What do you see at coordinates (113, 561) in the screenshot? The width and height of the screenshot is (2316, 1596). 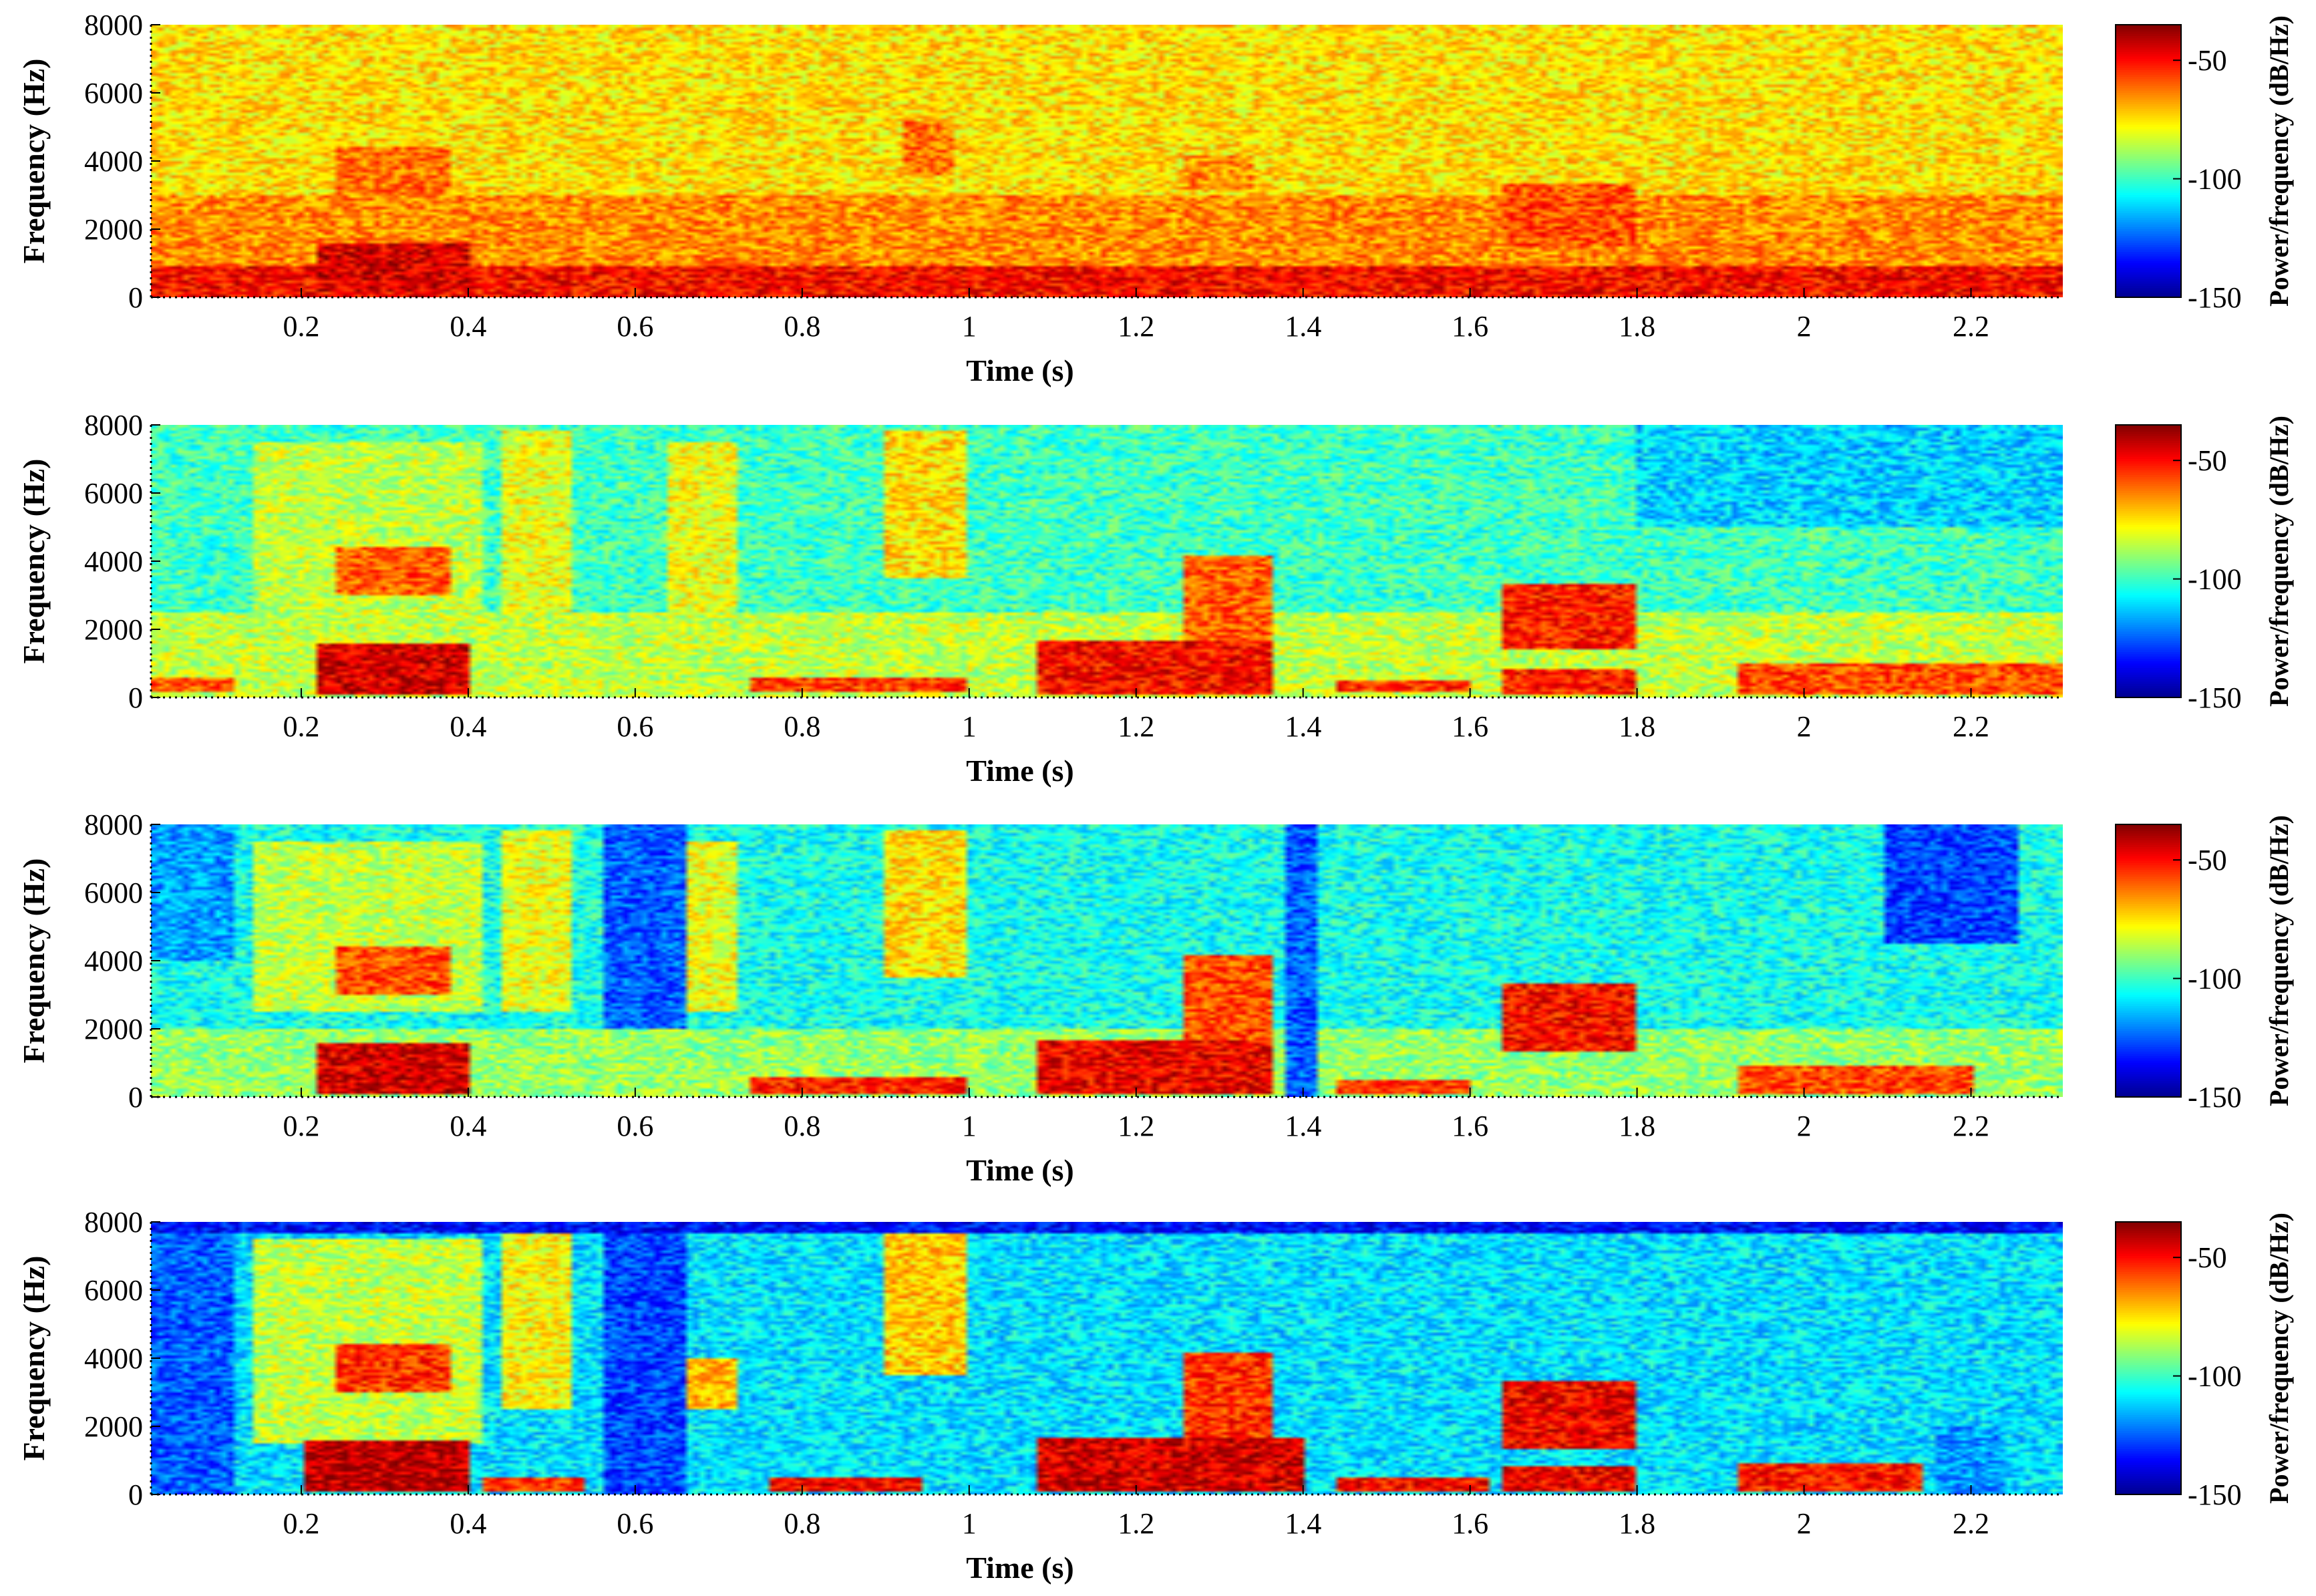 I see `y-tick-label: 4000` at bounding box center [113, 561].